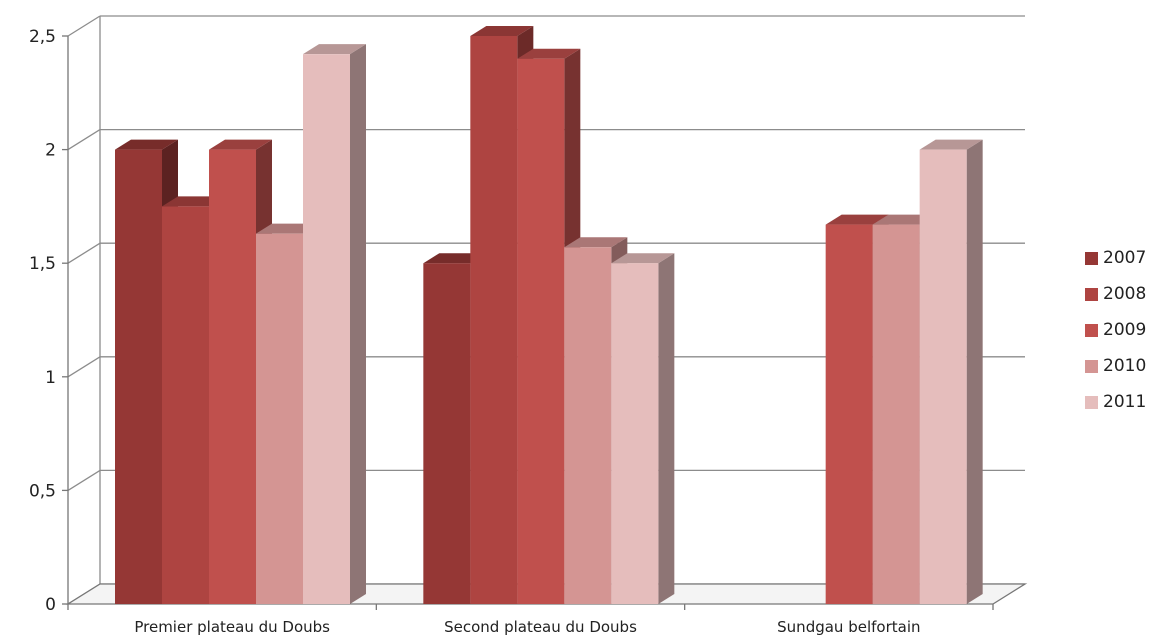 The width and height of the screenshot is (1159, 638). What do you see at coordinates (502, 31) in the screenshot?
I see `bar-top-2008` at bounding box center [502, 31].